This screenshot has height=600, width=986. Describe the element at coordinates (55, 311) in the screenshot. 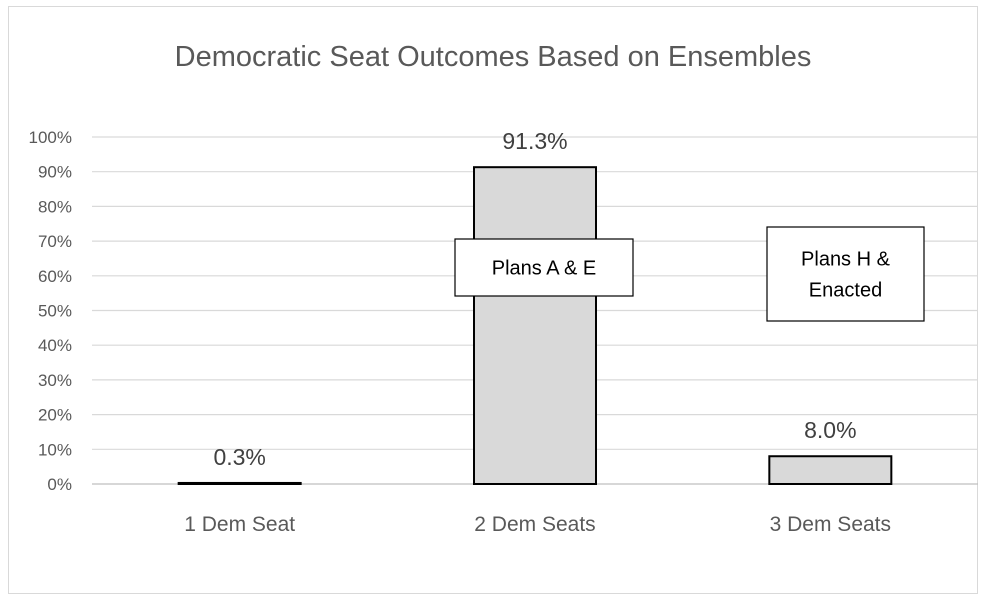

I see `y-tick-label: 50%` at that location.